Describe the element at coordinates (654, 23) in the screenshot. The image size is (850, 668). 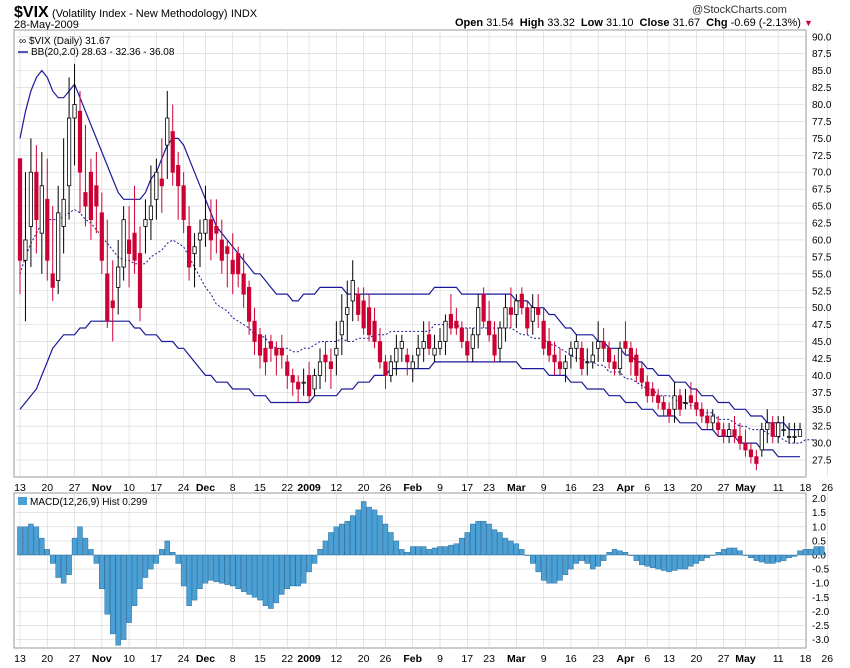
I see `close-label: Close` at that location.